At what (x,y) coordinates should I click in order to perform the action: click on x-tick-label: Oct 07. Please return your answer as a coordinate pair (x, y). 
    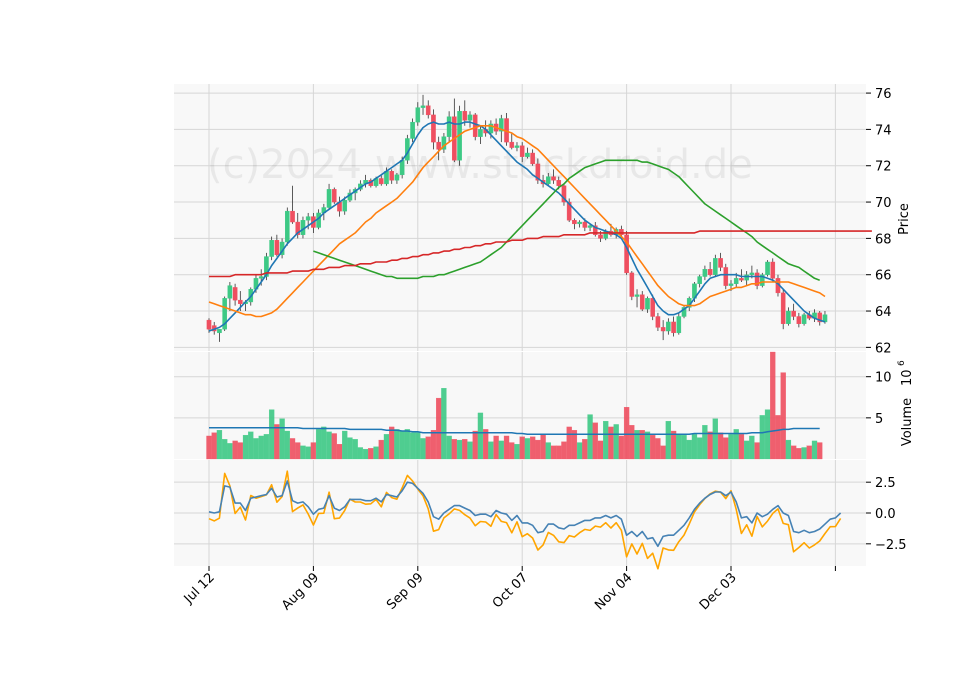
    Looking at the image, I should click on (510, 590).